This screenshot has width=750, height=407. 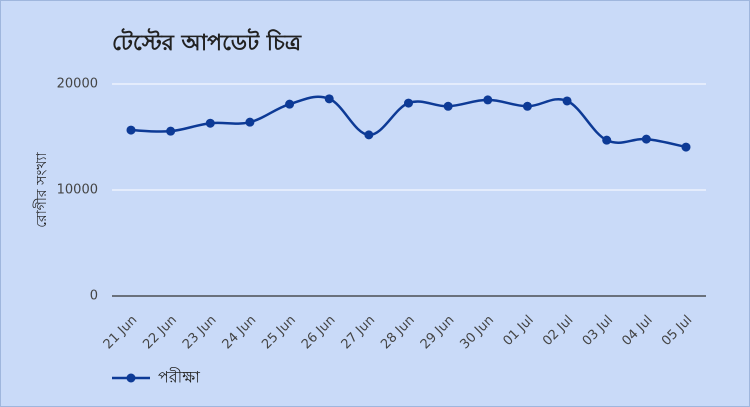 What do you see at coordinates (179, 377) in the screenshot?
I see `legend-label: পরীক্ষা` at bounding box center [179, 377].